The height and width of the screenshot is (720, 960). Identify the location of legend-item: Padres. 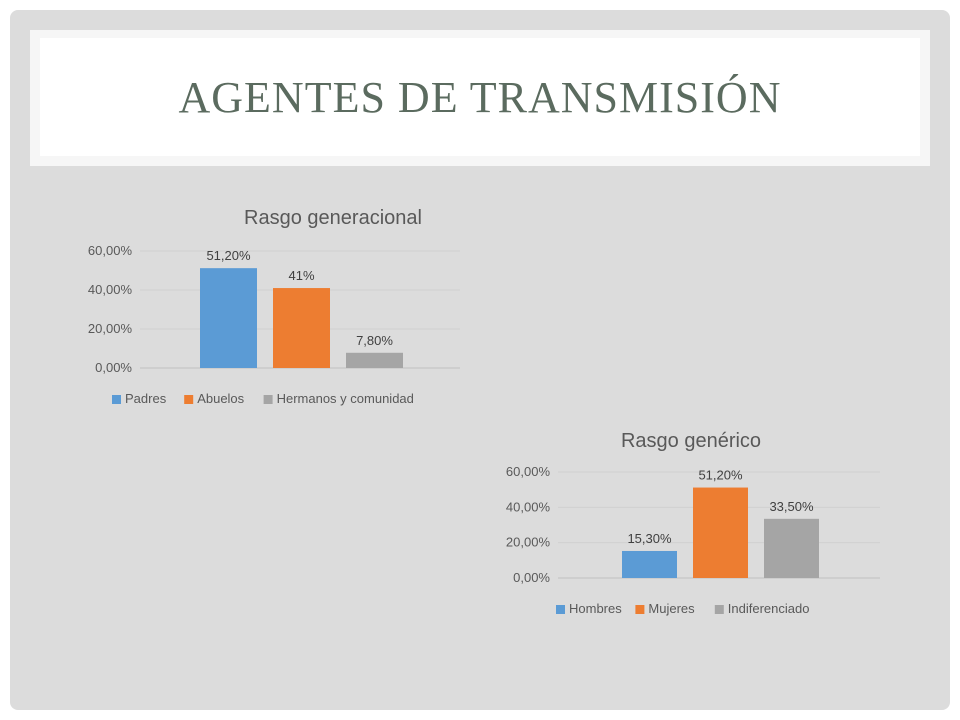
(146, 398).